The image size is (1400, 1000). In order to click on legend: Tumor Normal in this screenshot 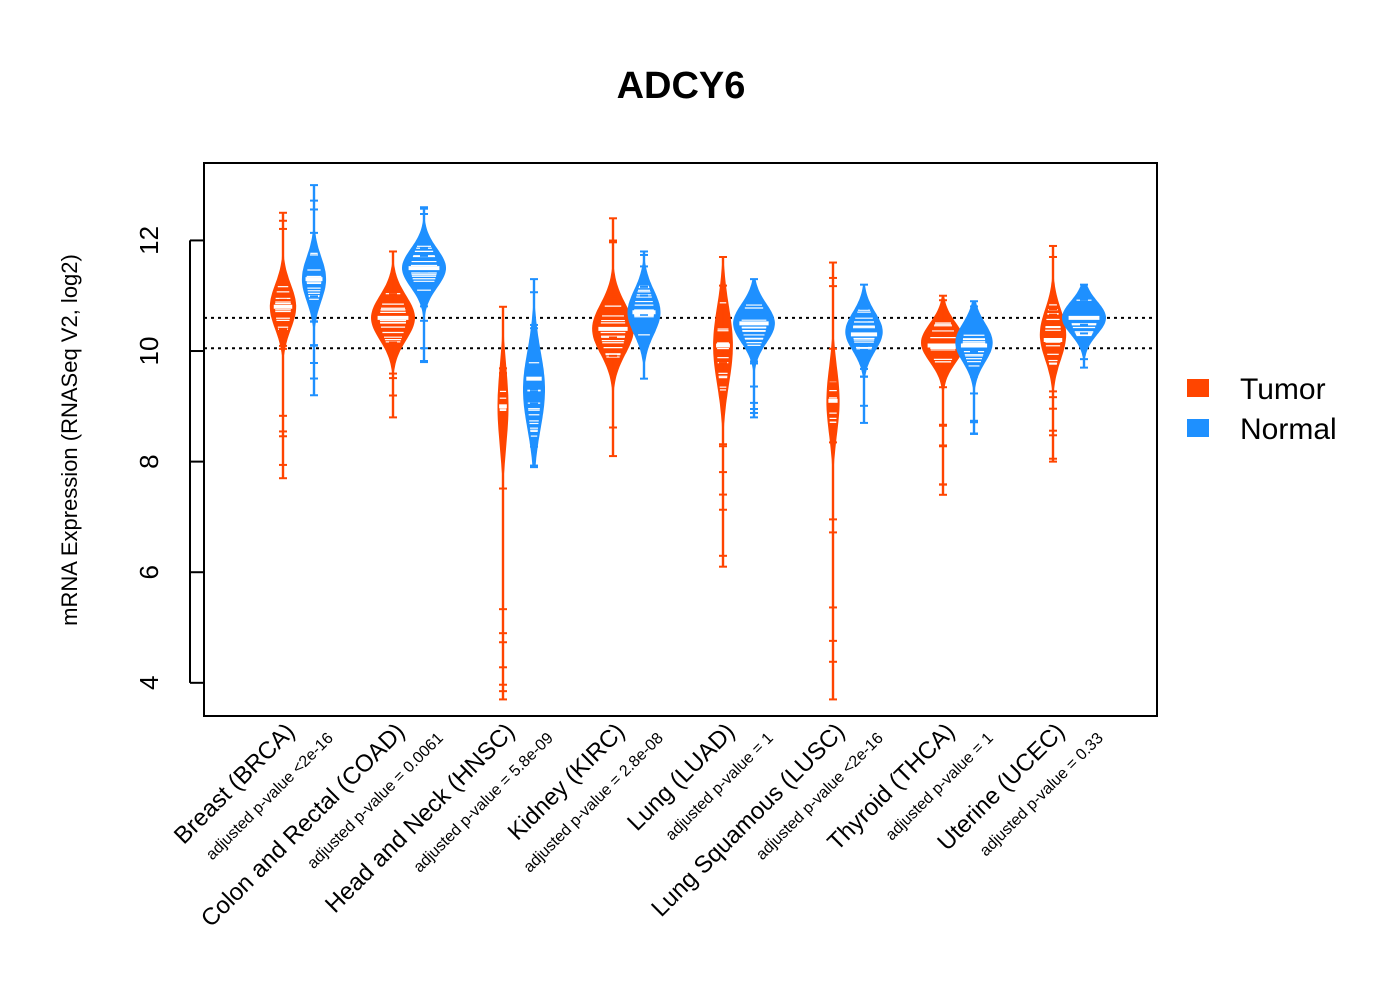, I will do `click(1262, 409)`.